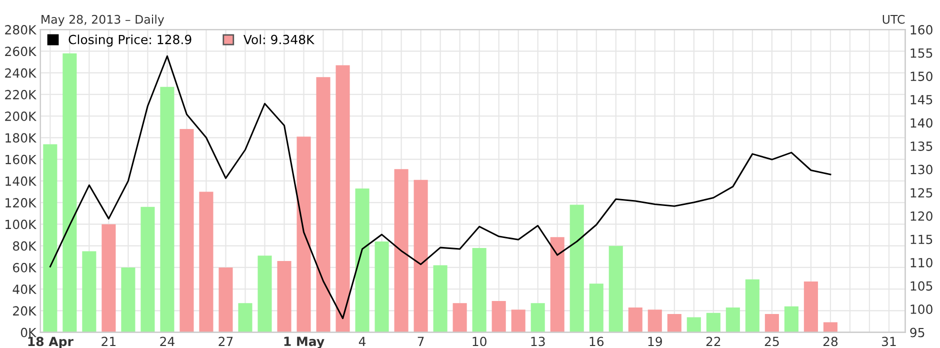  I want to click on y2-tick-label: 135, so click(921, 146).